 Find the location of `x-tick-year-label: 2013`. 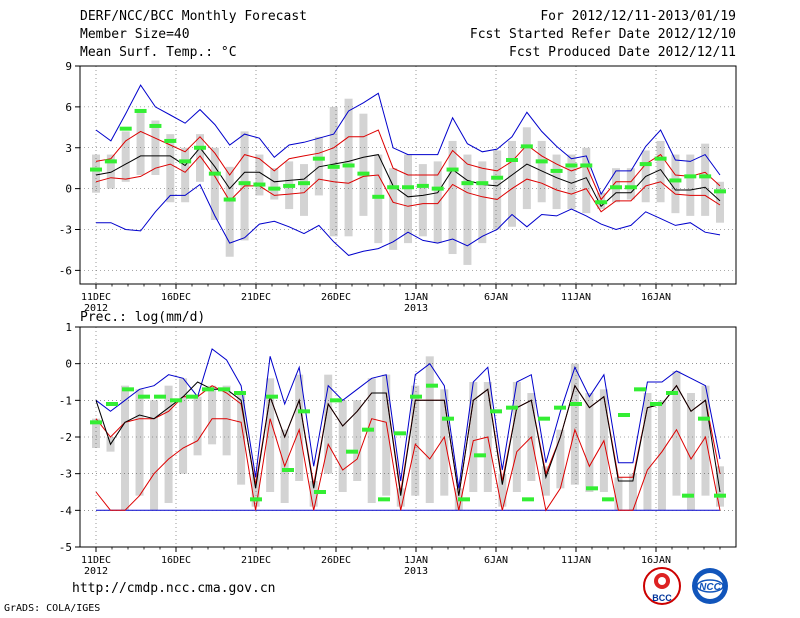

x-tick-year-label: 2013 is located at coordinates (416, 571).